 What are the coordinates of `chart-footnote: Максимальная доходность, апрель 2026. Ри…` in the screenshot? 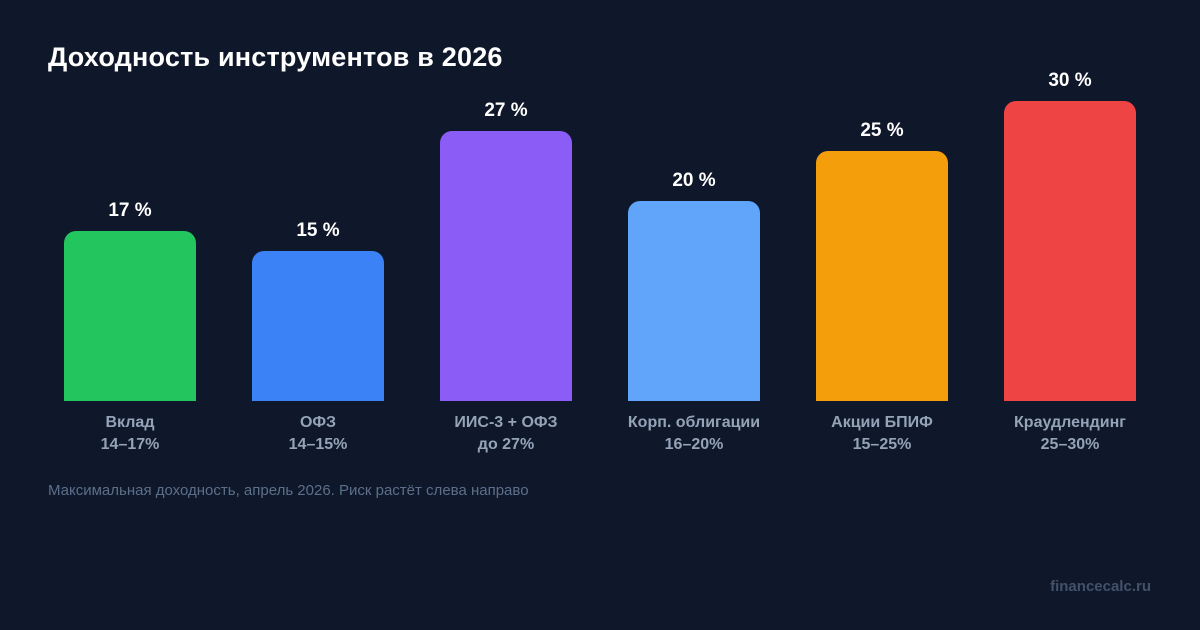 It's located at (288, 490).